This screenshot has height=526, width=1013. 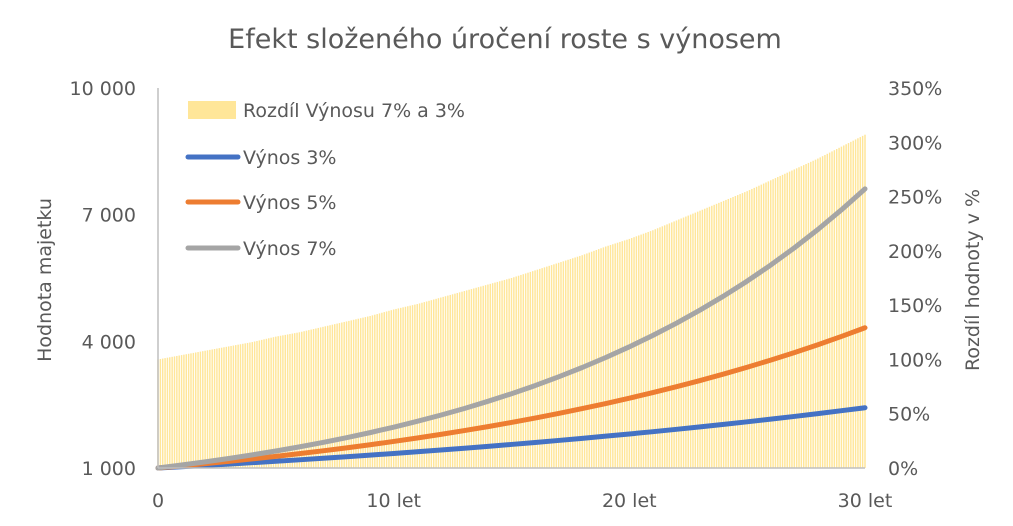 I want to click on y-axis-title: Hodnota majetku, so click(x=45, y=280).